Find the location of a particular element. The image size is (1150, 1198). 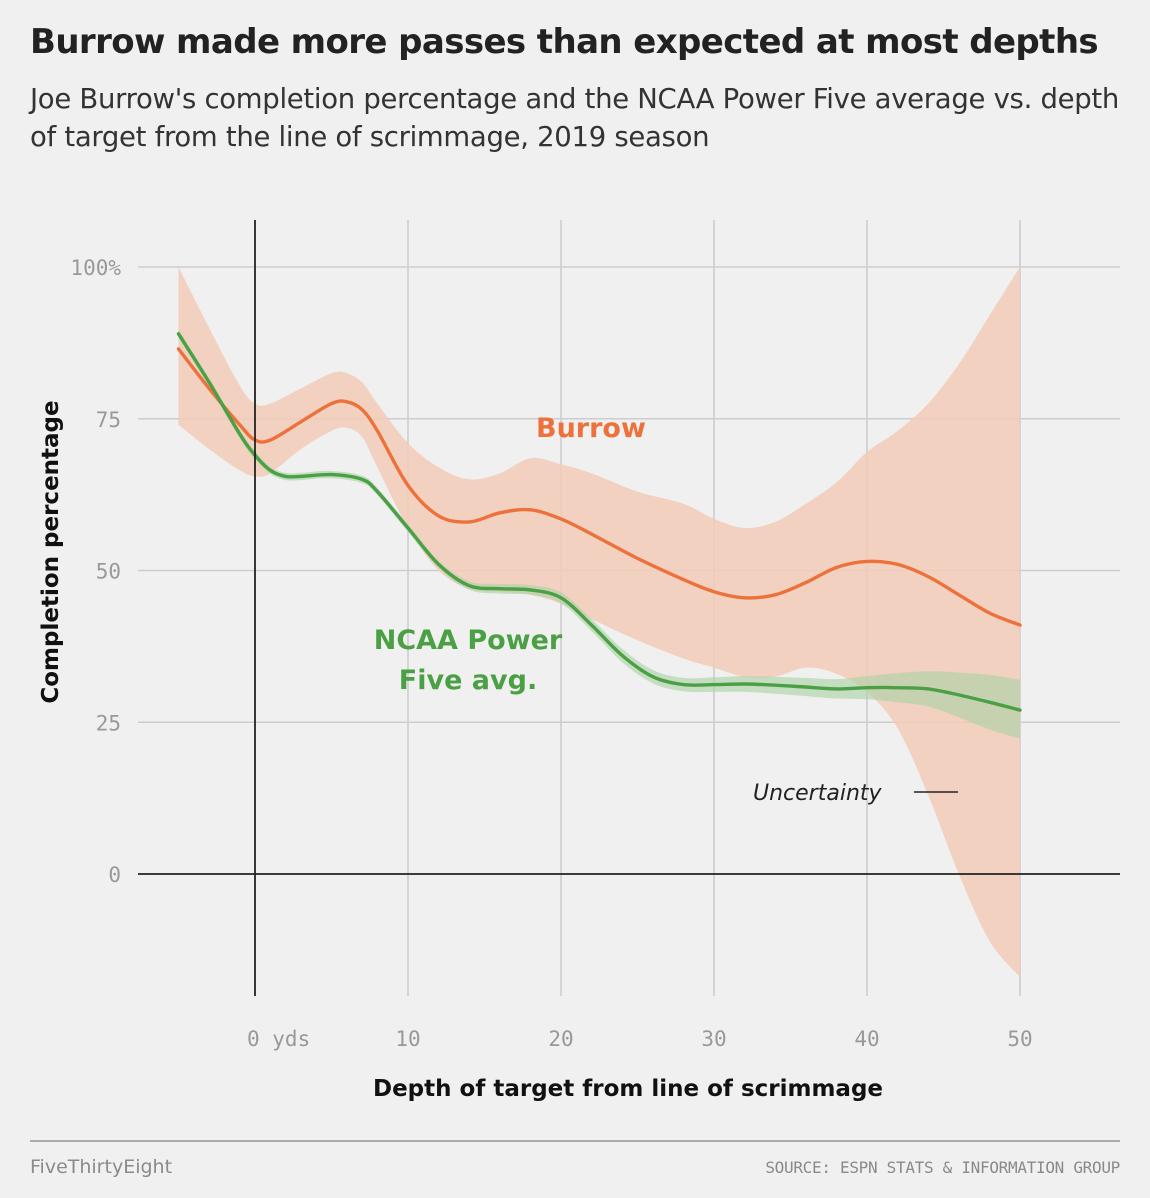

x-tick-label: 50 is located at coordinates (1019, 1039).